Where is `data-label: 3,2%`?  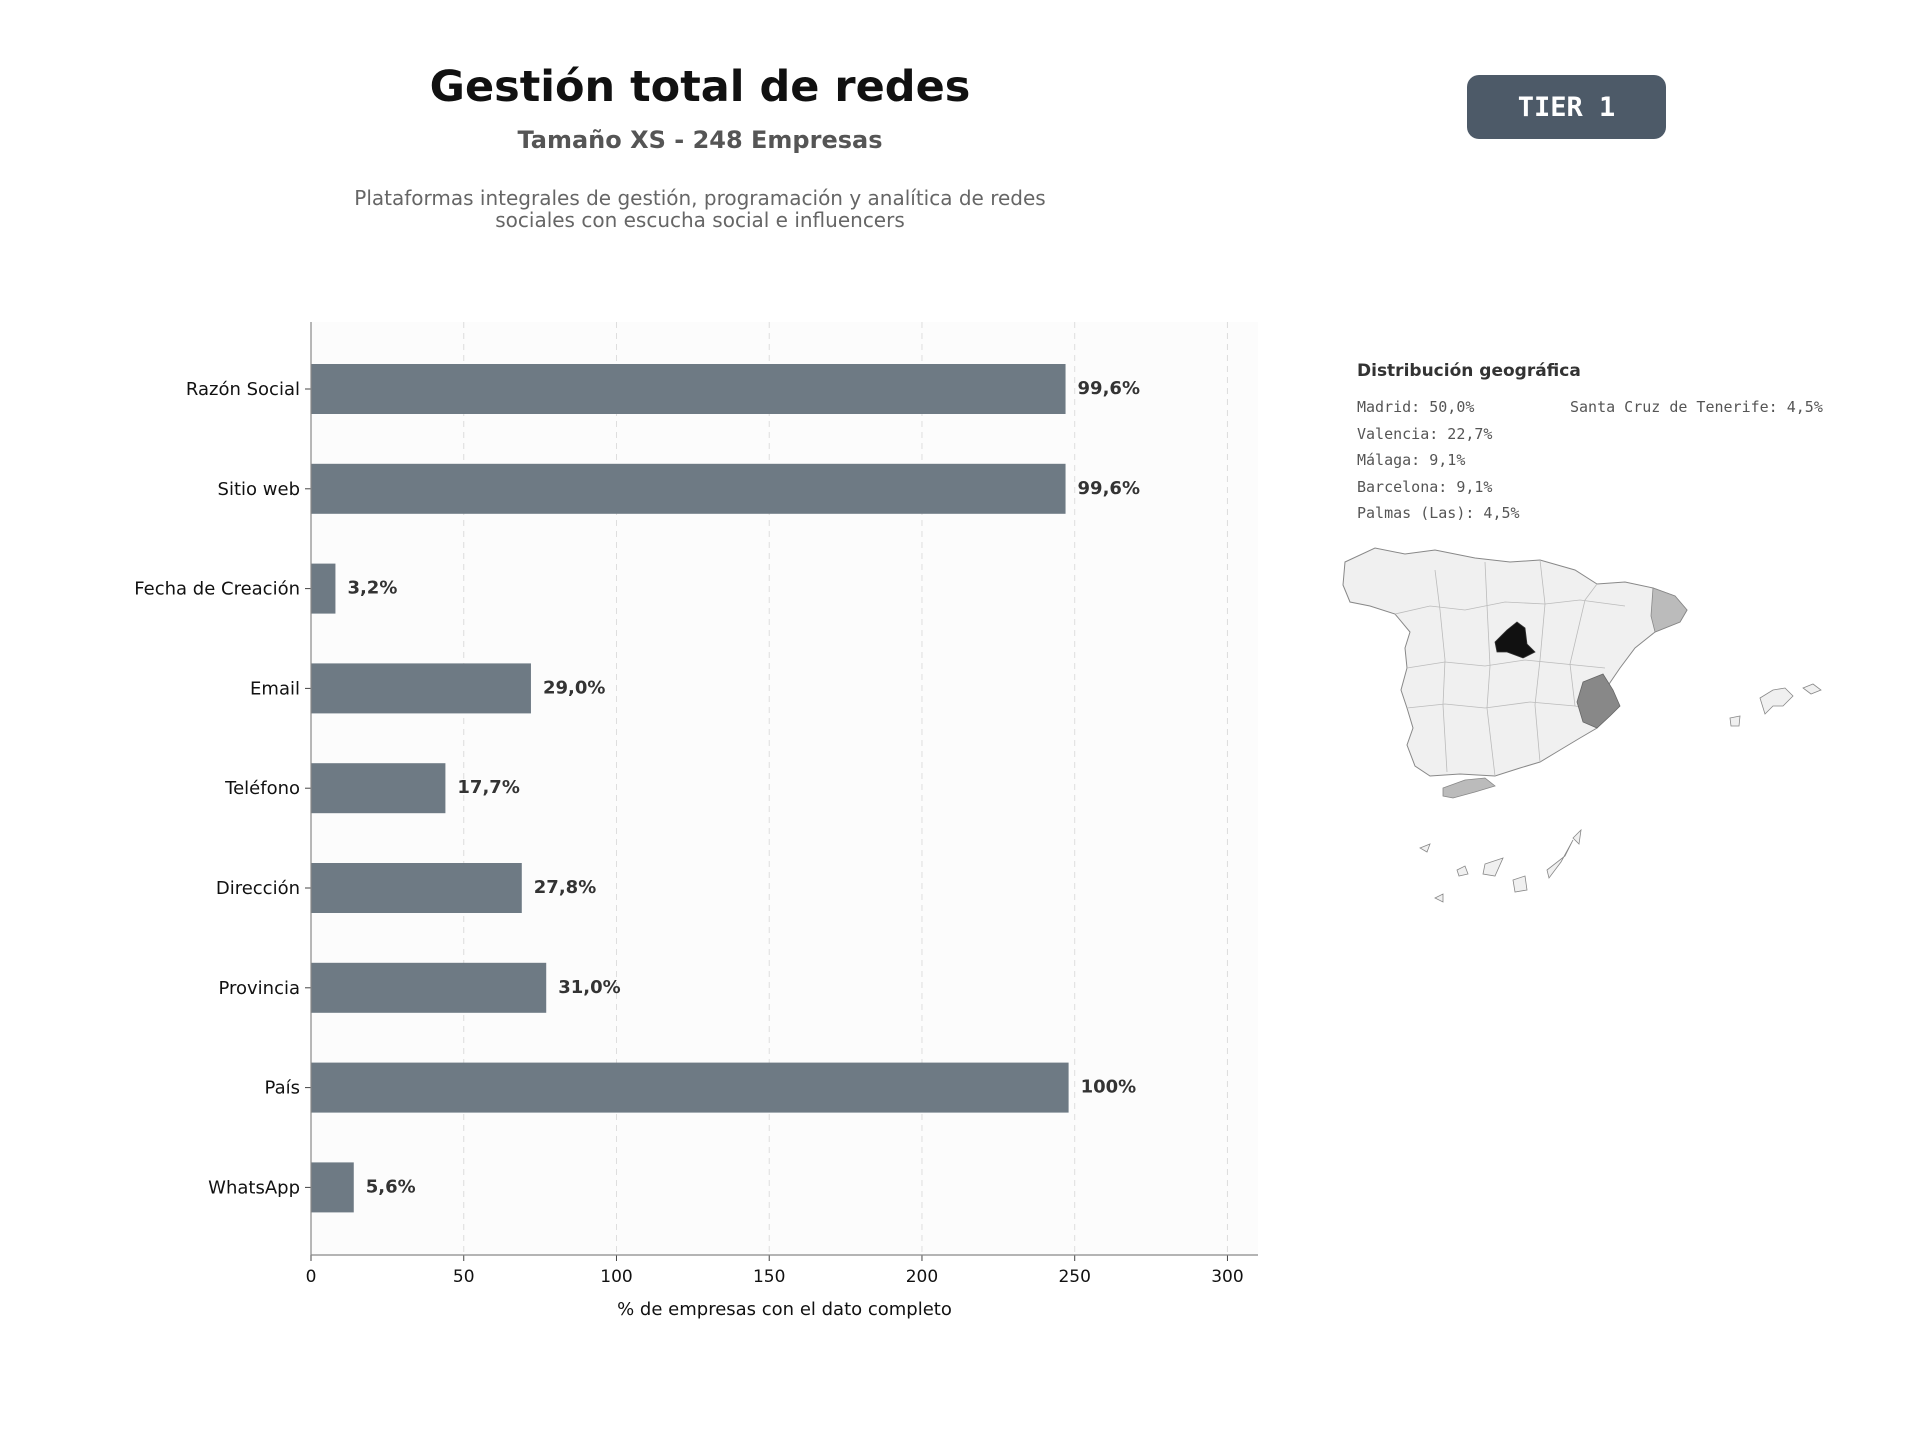 data-label: 3,2% is located at coordinates (372, 588).